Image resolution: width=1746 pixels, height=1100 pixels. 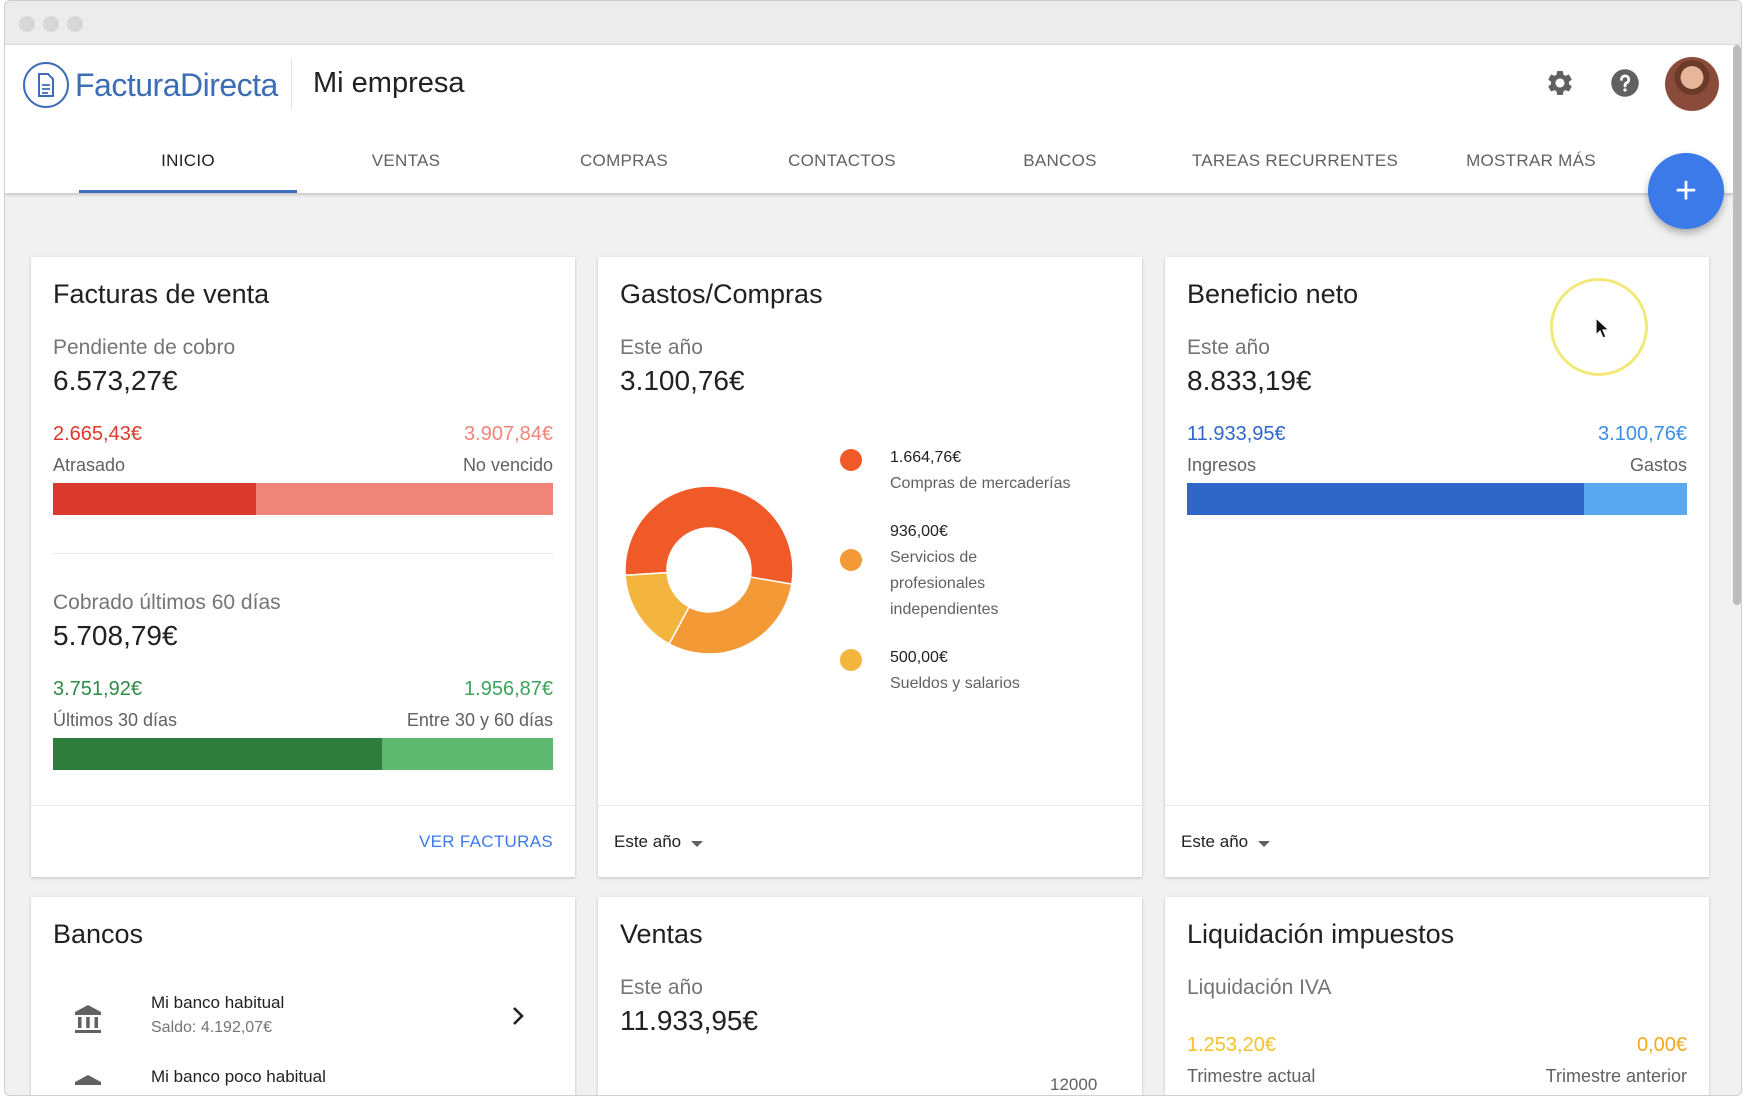 I want to click on scrollbar, so click(x=1737, y=325).